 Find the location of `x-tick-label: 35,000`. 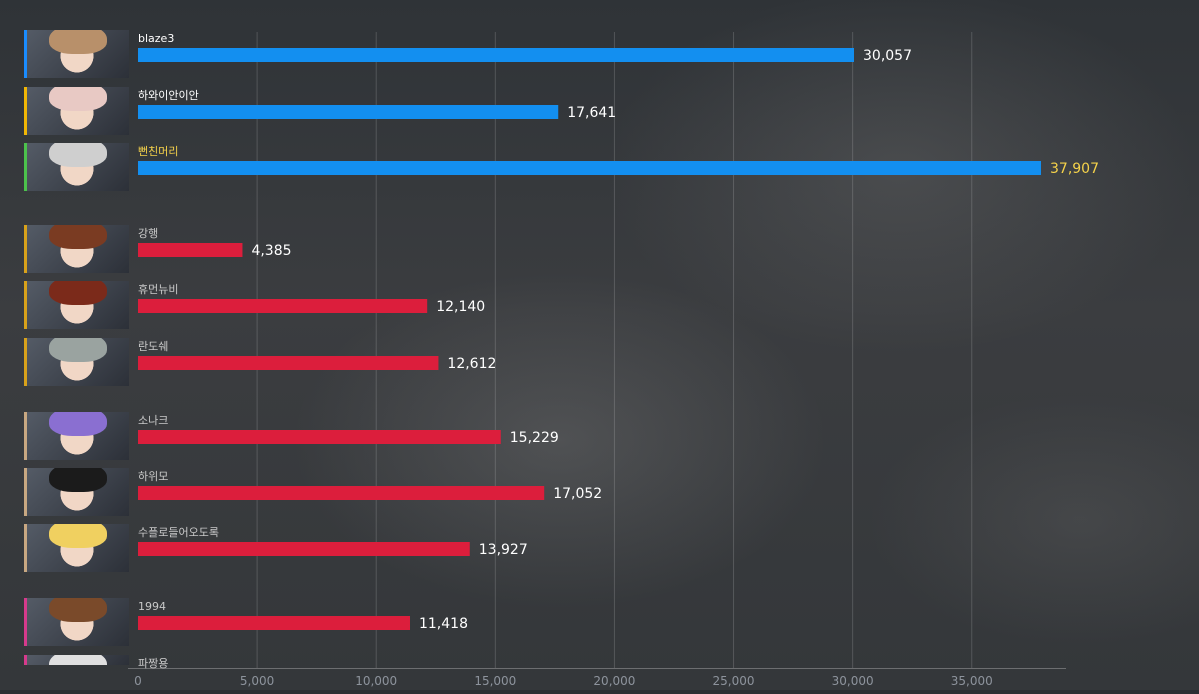

x-tick-label: 35,000 is located at coordinates (972, 681).